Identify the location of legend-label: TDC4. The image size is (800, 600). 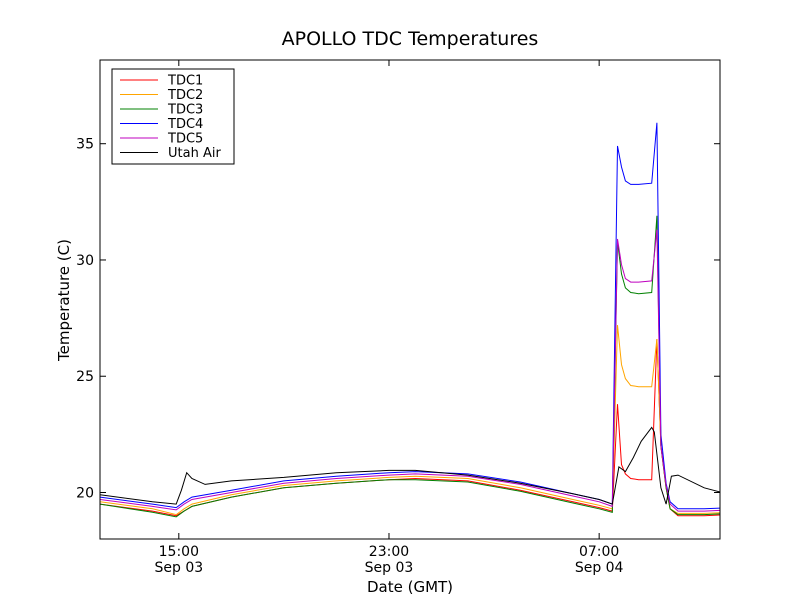
(185, 124).